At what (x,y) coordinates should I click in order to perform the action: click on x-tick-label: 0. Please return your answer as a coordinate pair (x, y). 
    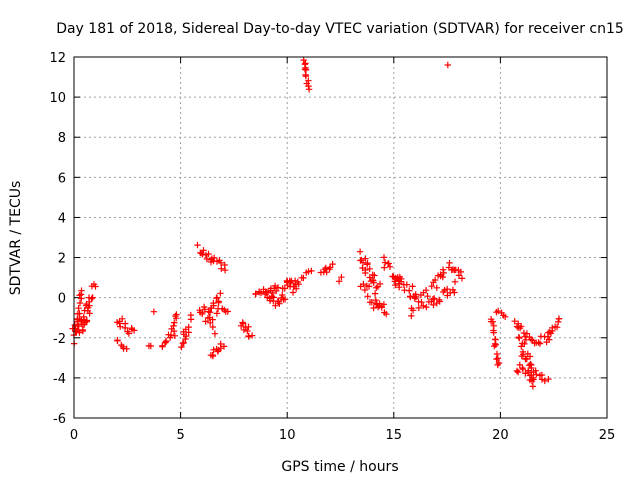
    Looking at the image, I should click on (74, 435).